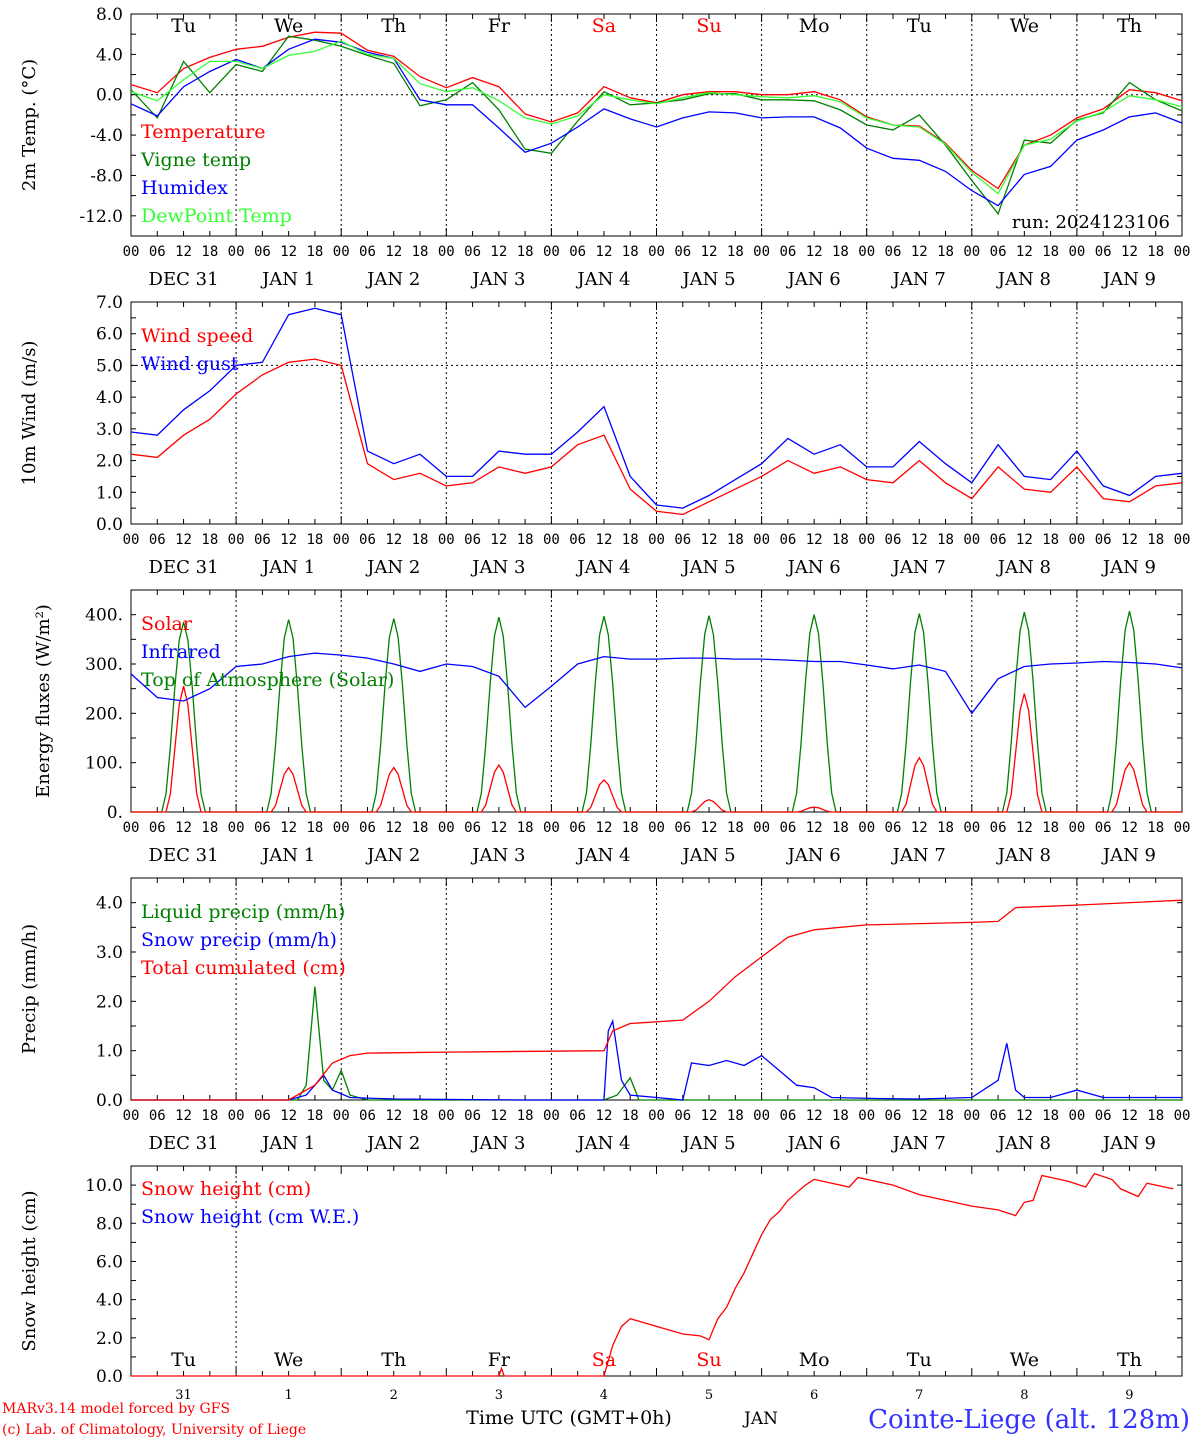  What do you see at coordinates (184, 855) in the screenshot?
I see `date-label: DEC 31` at bounding box center [184, 855].